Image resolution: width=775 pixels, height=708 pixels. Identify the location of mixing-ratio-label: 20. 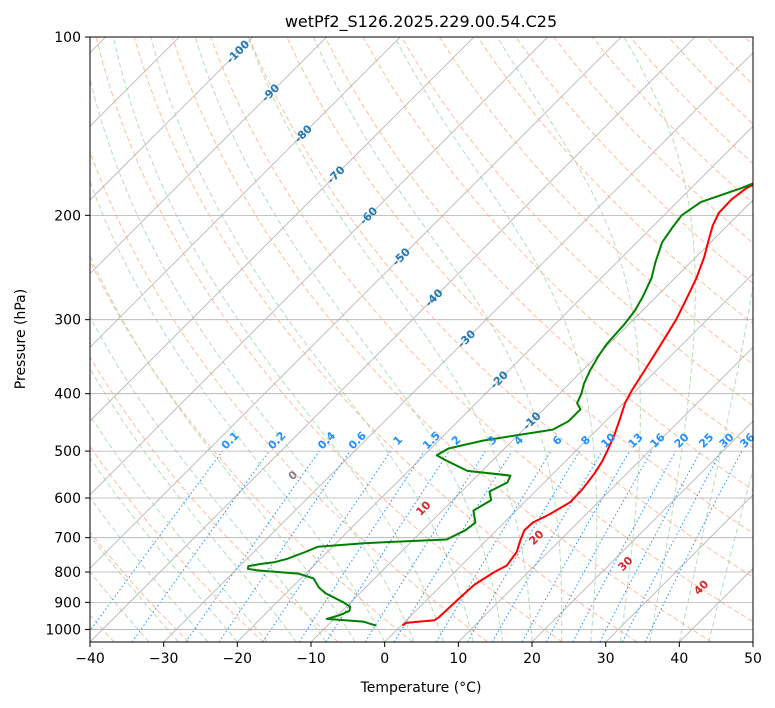
(682, 440).